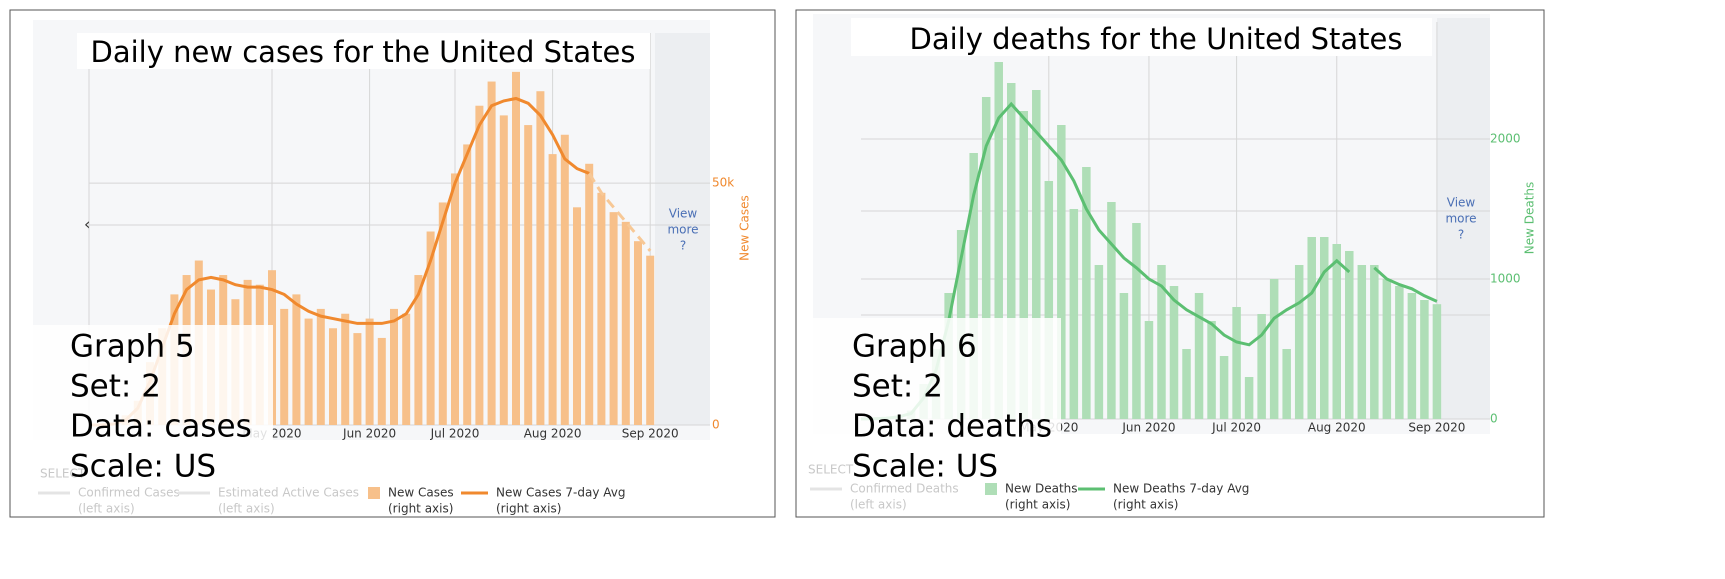 This screenshot has height=579, width=1725. What do you see at coordinates (745, 228) in the screenshot?
I see `axis-title: New Cases` at bounding box center [745, 228].